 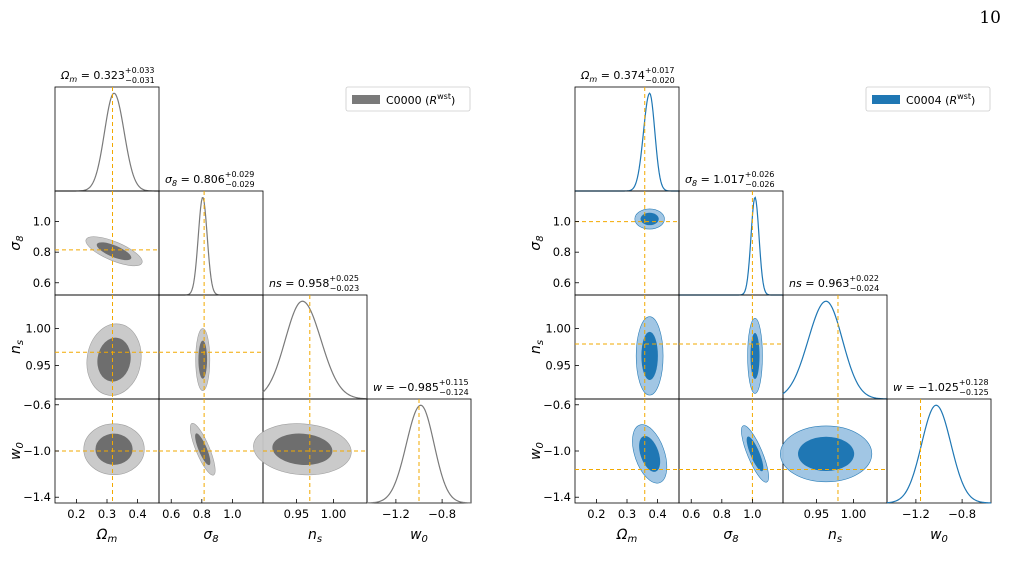 I want to click on y-axis-label: ns, so click(x=17, y=347).